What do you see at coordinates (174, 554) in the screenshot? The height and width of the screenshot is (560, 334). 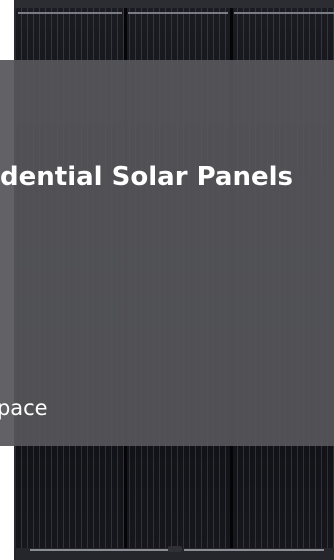 I see `panel-frame-bottom` at bounding box center [174, 554].